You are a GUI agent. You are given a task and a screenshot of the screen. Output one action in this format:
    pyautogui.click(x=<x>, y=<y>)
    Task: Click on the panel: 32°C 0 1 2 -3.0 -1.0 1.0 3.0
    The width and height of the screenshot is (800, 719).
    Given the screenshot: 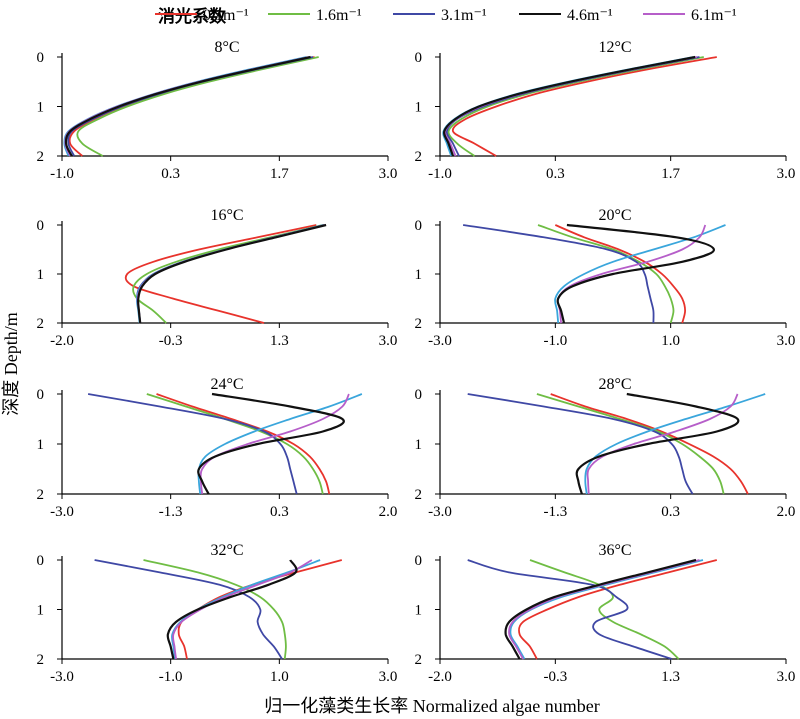 What is the action you would take?
    pyautogui.click(x=217, y=613)
    